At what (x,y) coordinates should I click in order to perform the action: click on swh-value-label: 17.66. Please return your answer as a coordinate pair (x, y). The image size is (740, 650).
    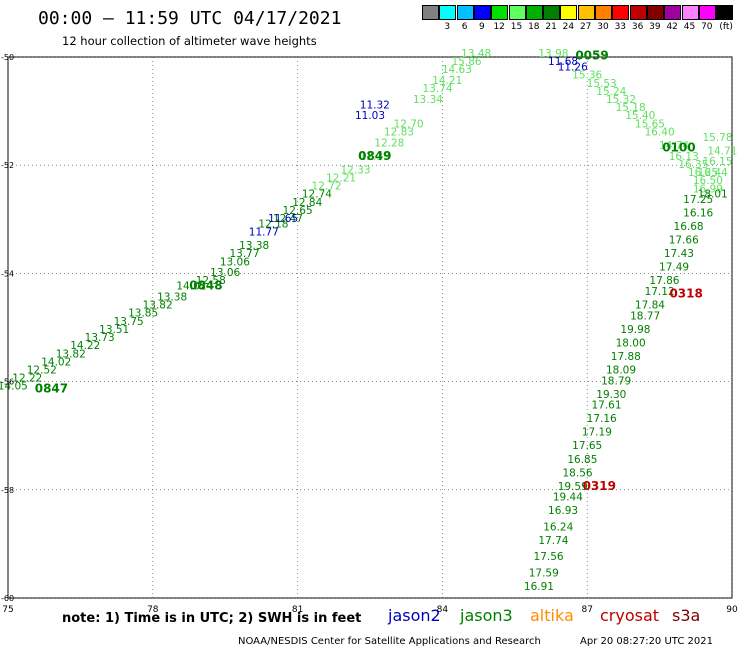
    Looking at the image, I should click on (684, 241).